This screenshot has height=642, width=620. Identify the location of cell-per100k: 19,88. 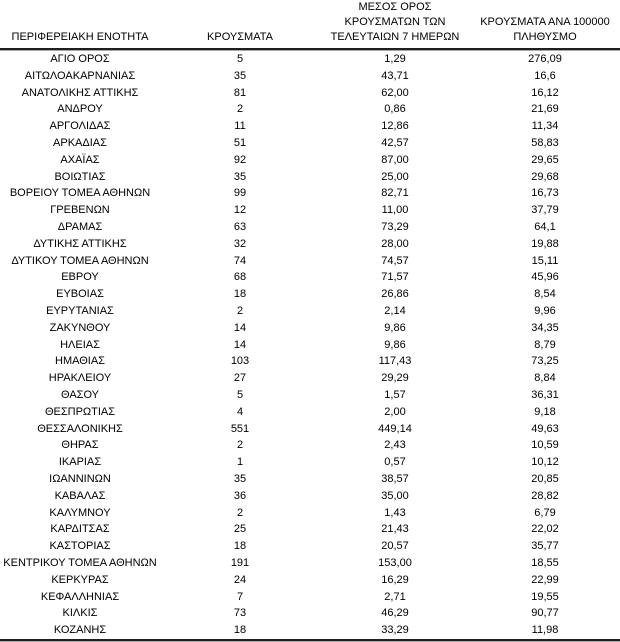
(545, 243).